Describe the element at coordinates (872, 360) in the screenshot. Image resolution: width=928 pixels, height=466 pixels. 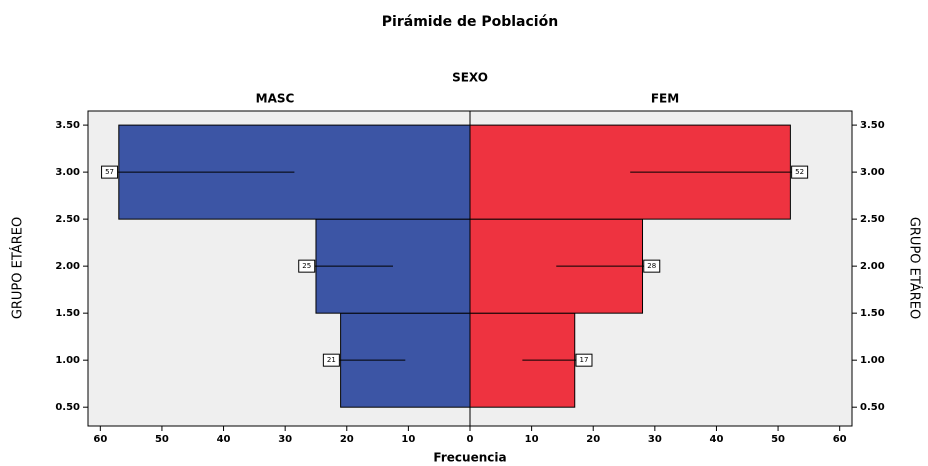
I see `y2-tick-label: 1.00` at that location.